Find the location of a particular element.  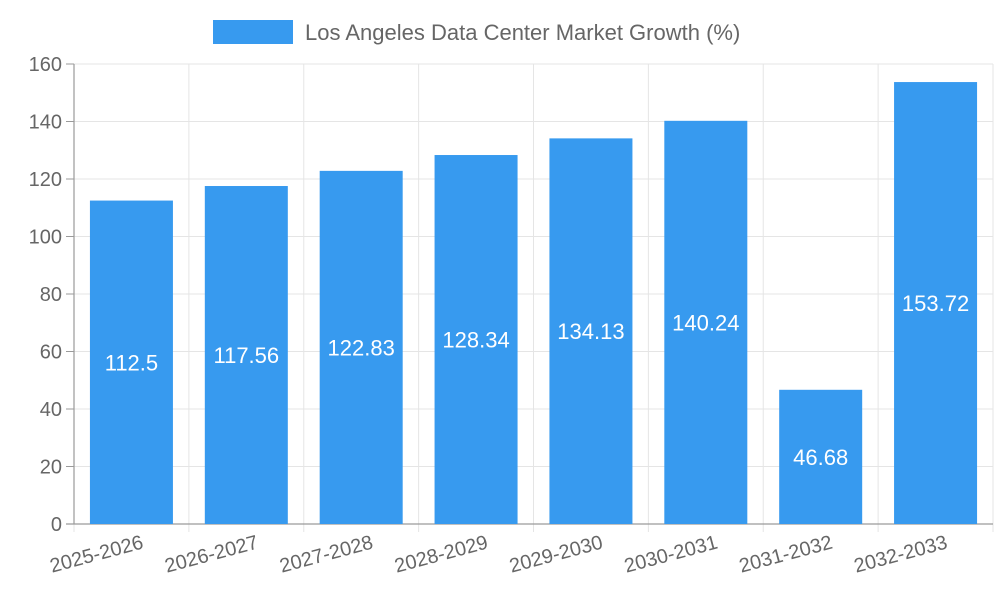

x-tick-label: 2026-2027 is located at coordinates (212, 555).